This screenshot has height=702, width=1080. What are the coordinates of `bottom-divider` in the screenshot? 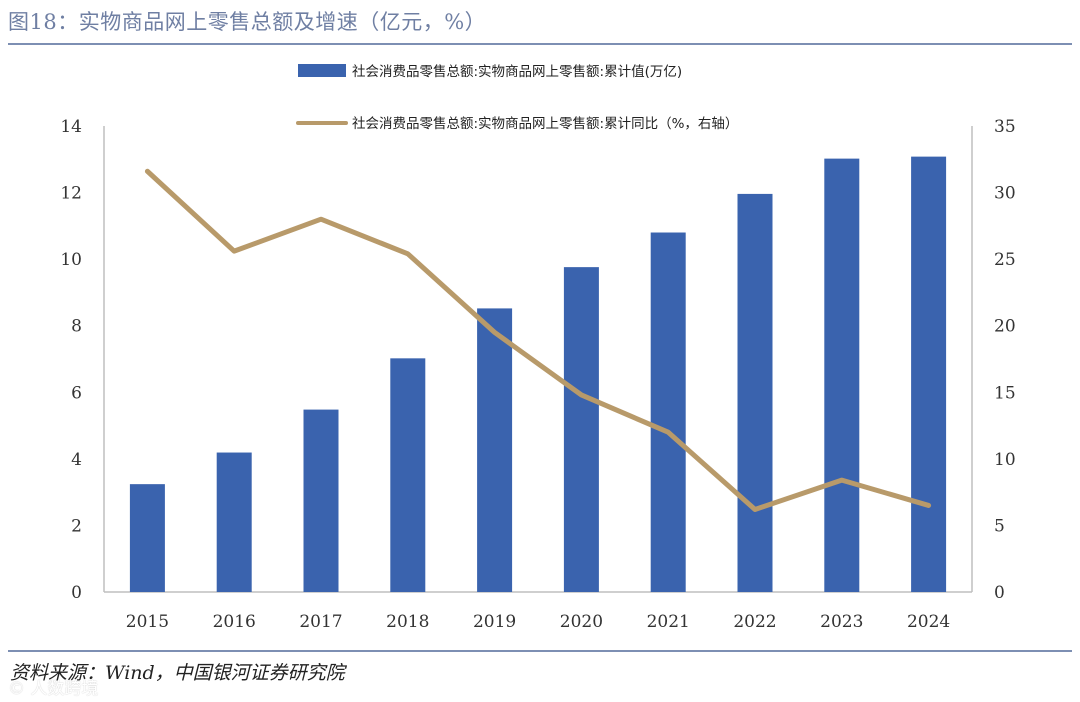 It's located at (540, 651).